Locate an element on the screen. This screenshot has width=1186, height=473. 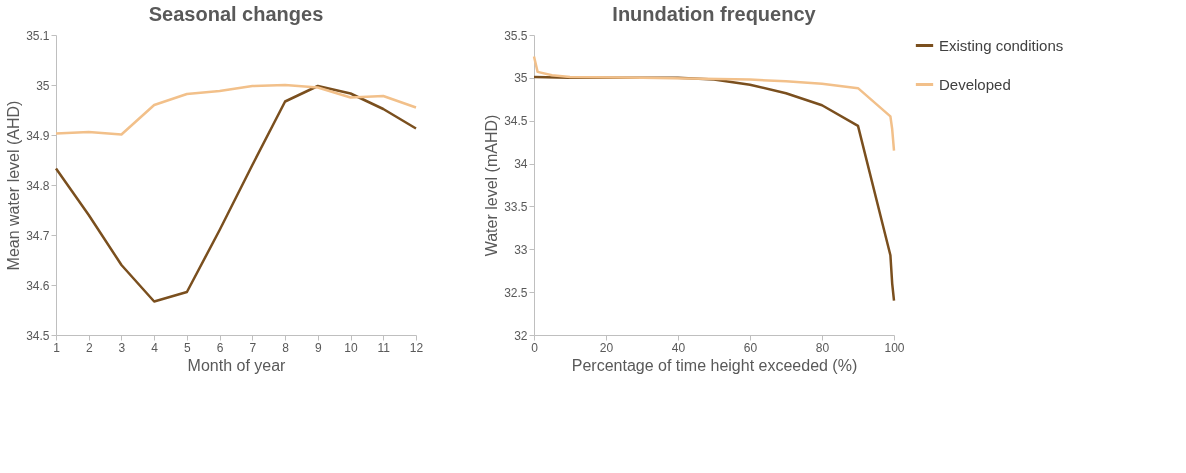
x-tick-label: 11 is located at coordinates (384, 347).